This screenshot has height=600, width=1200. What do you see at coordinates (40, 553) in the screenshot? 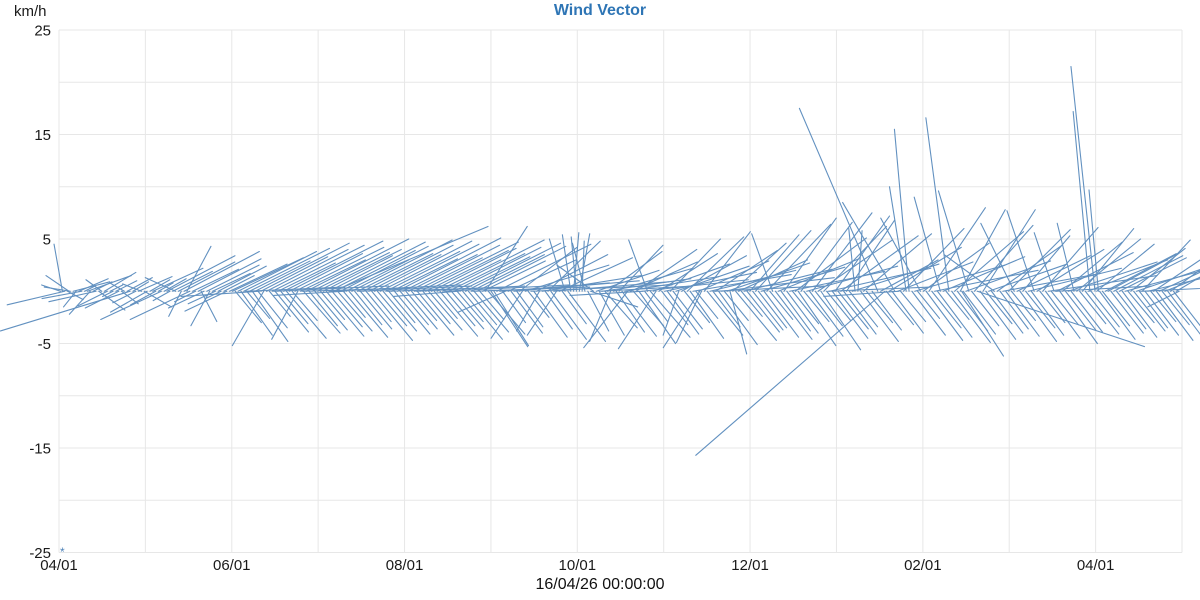
I see `y-tick-label: -25` at bounding box center [40, 553].